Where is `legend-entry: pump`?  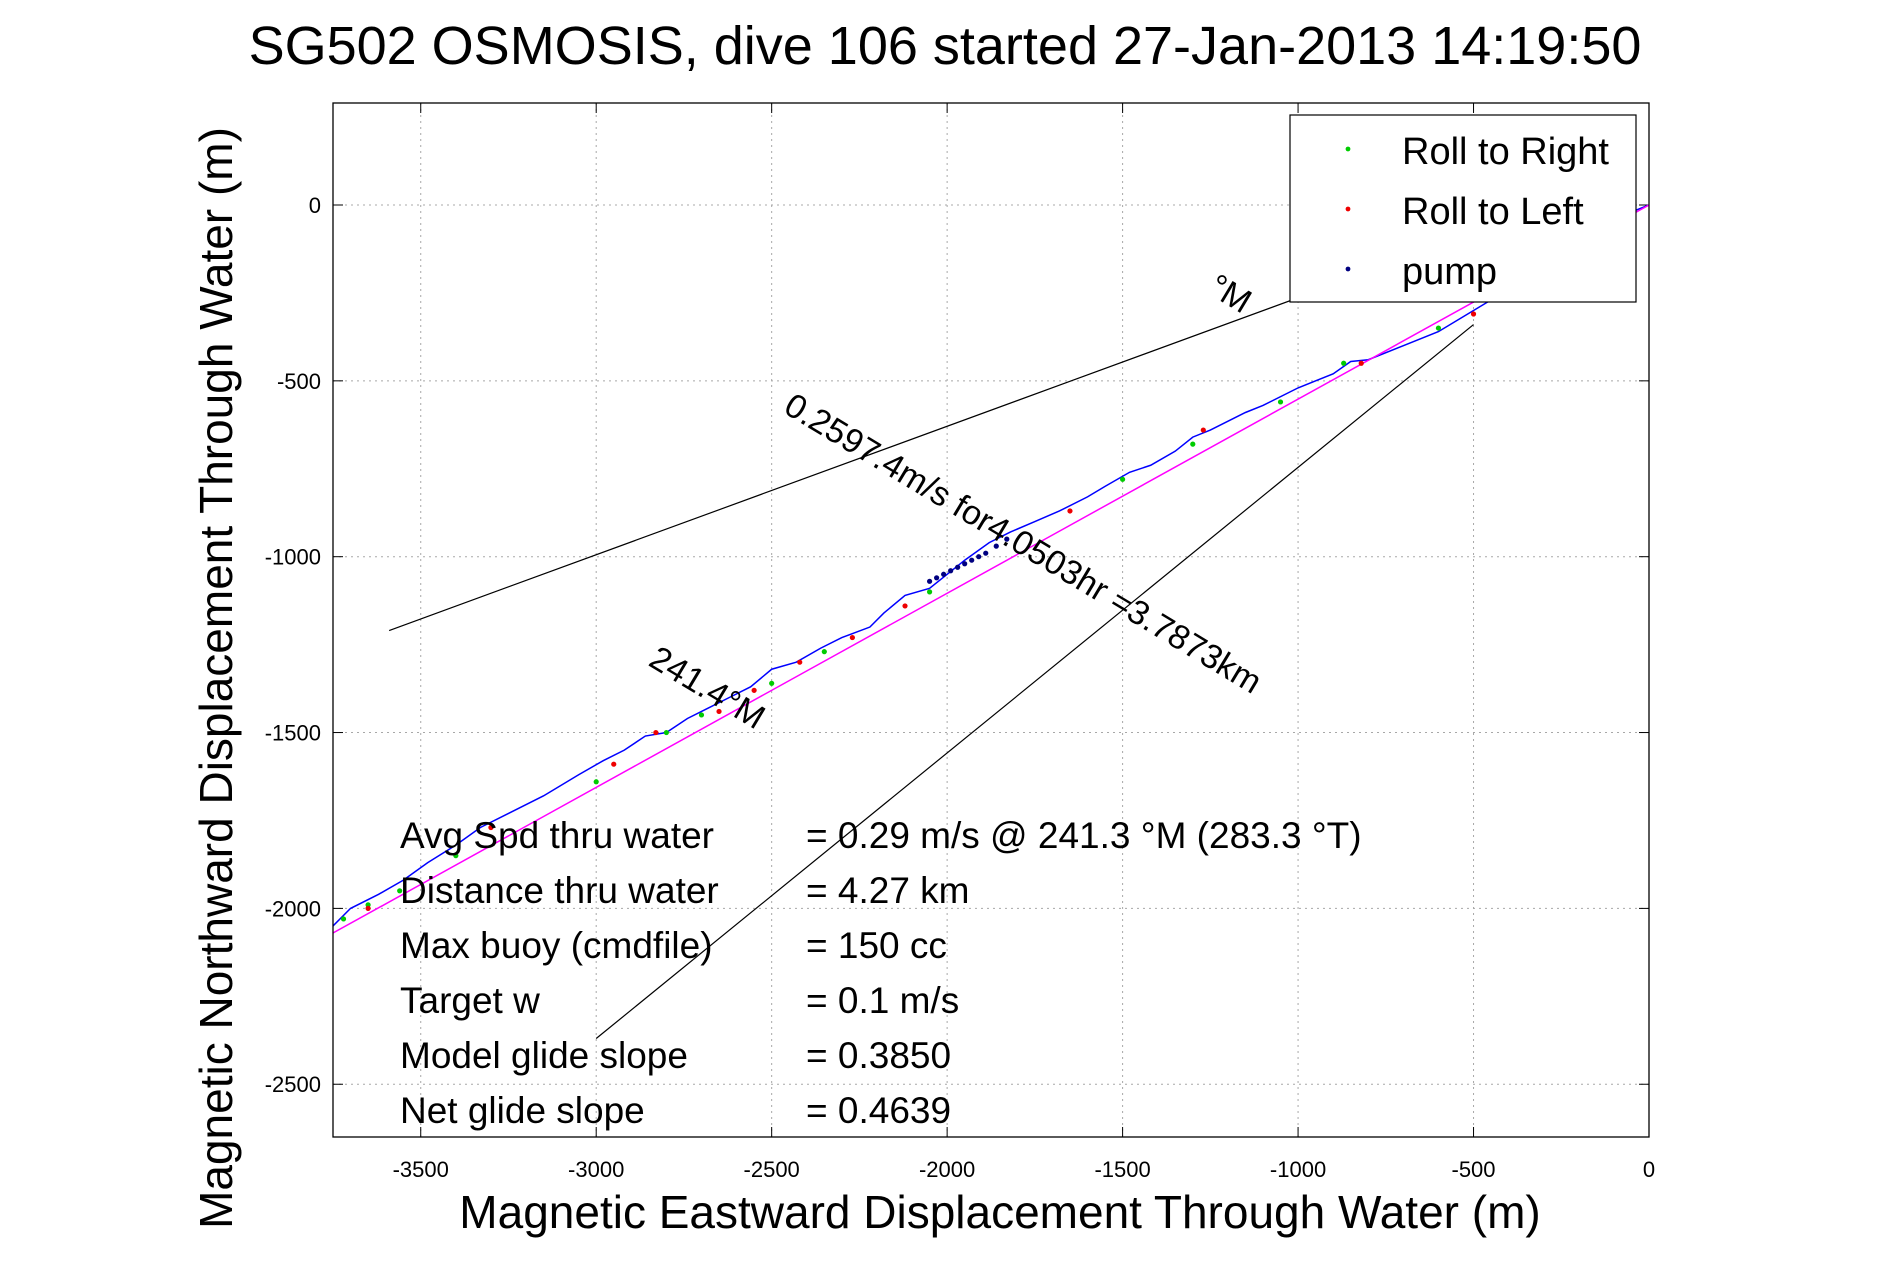 legend-entry: pump is located at coordinates (1449, 272).